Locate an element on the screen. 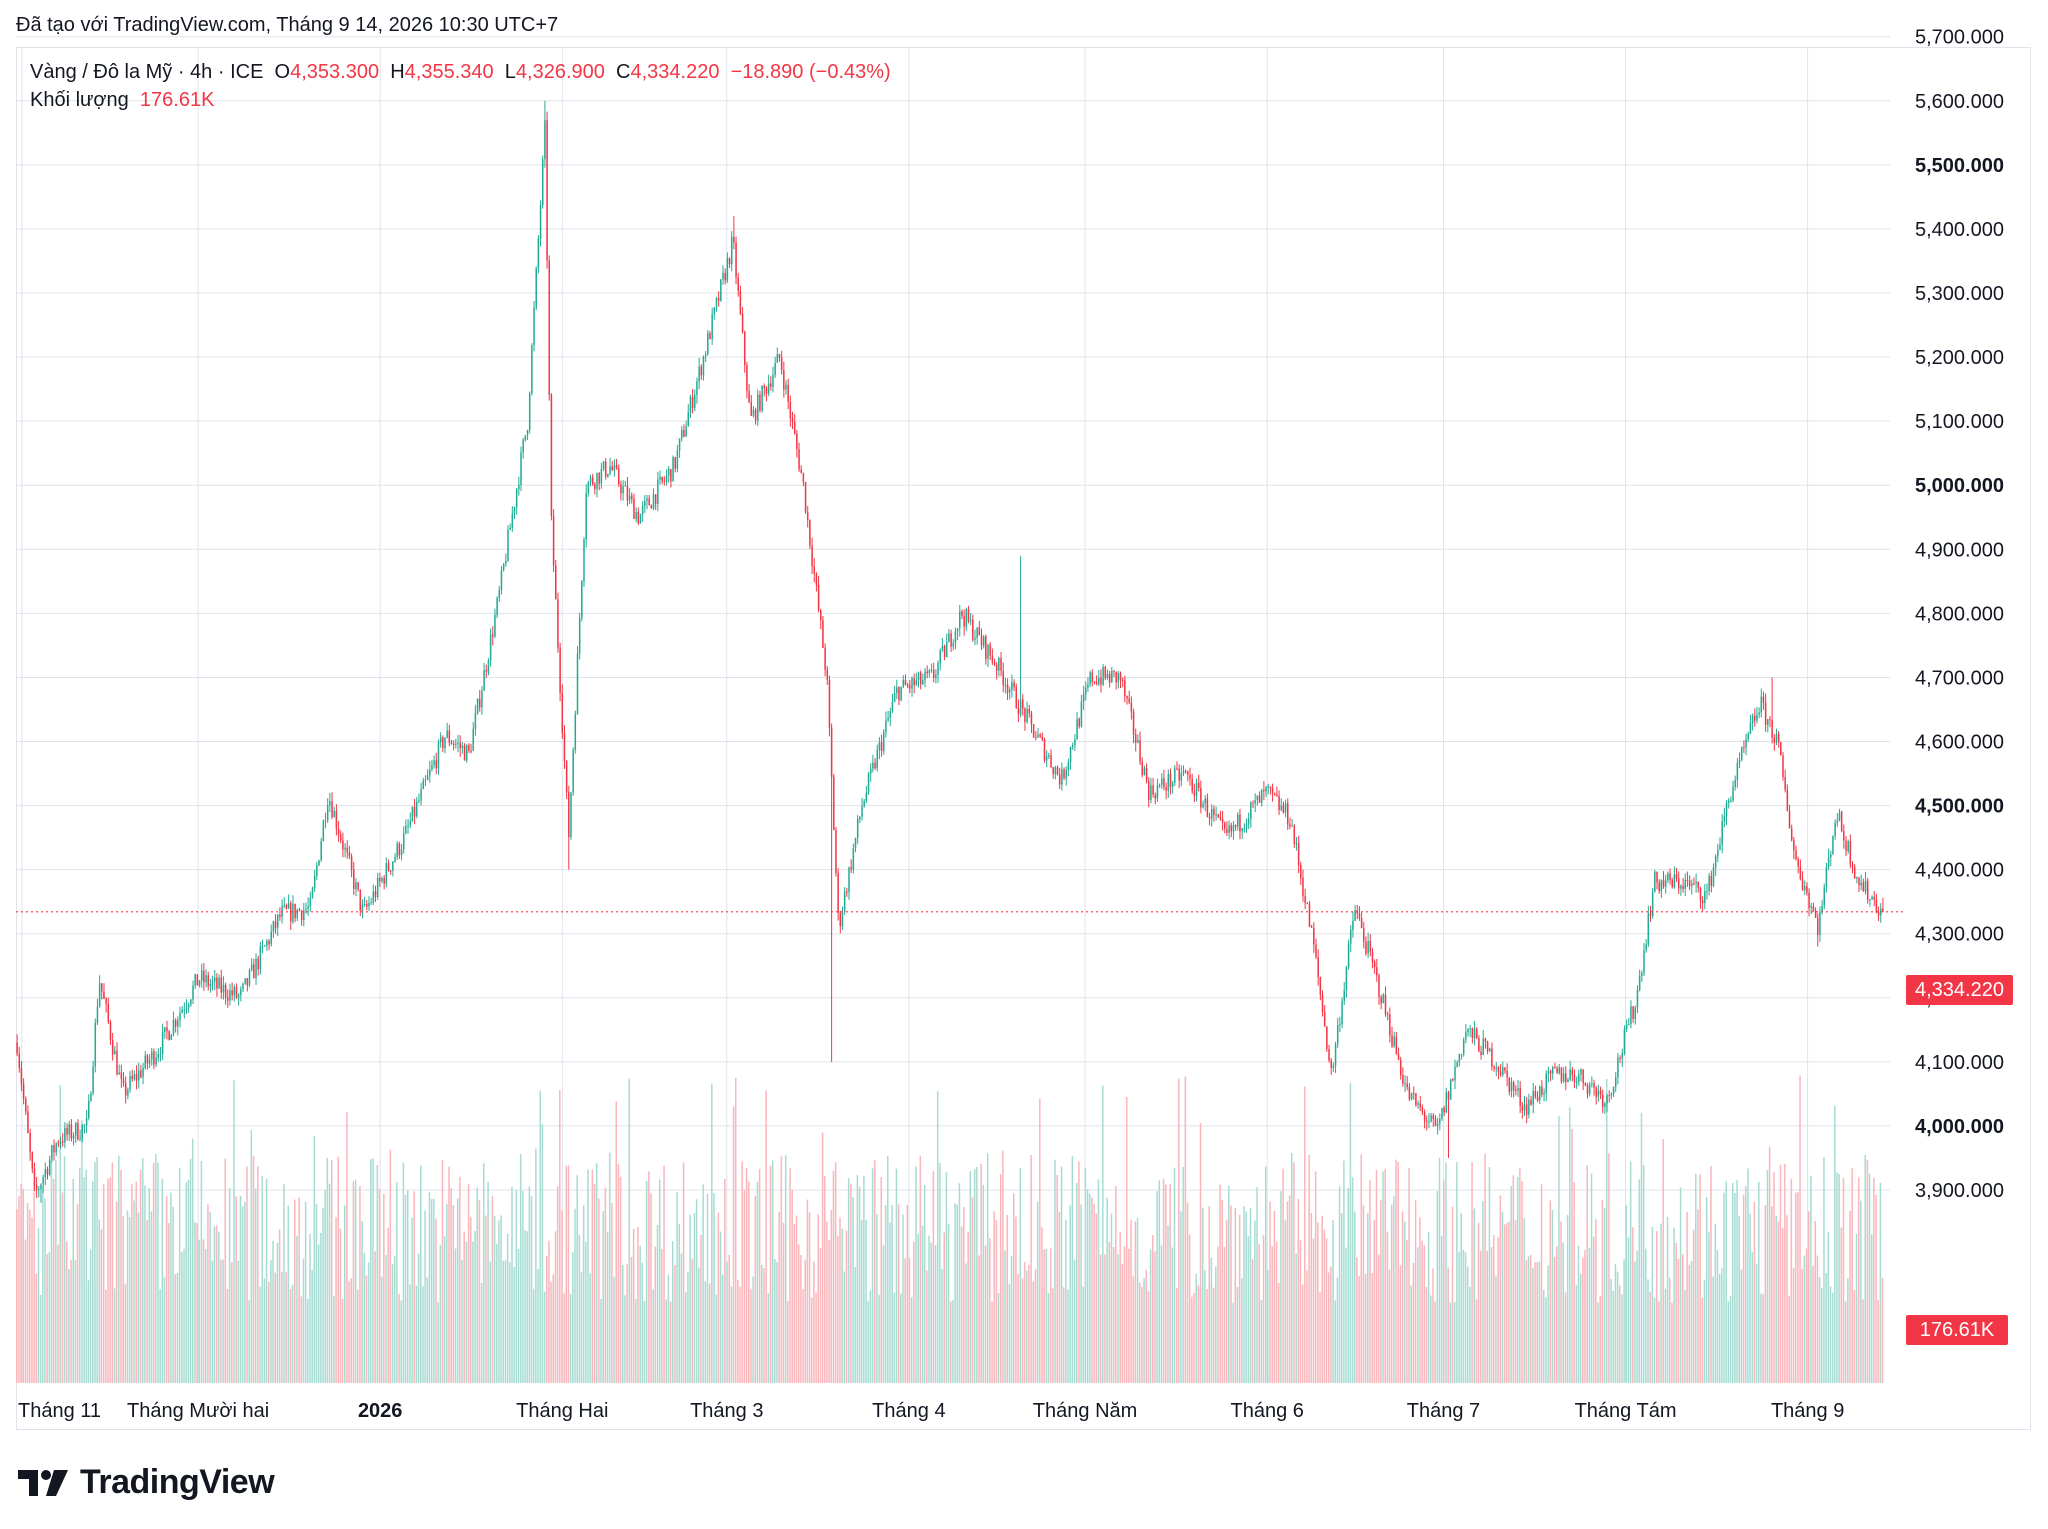 Image resolution: width=2048 pixels, height=1529 pixels. legend-high-label: H is located at coordinates (397, 72).